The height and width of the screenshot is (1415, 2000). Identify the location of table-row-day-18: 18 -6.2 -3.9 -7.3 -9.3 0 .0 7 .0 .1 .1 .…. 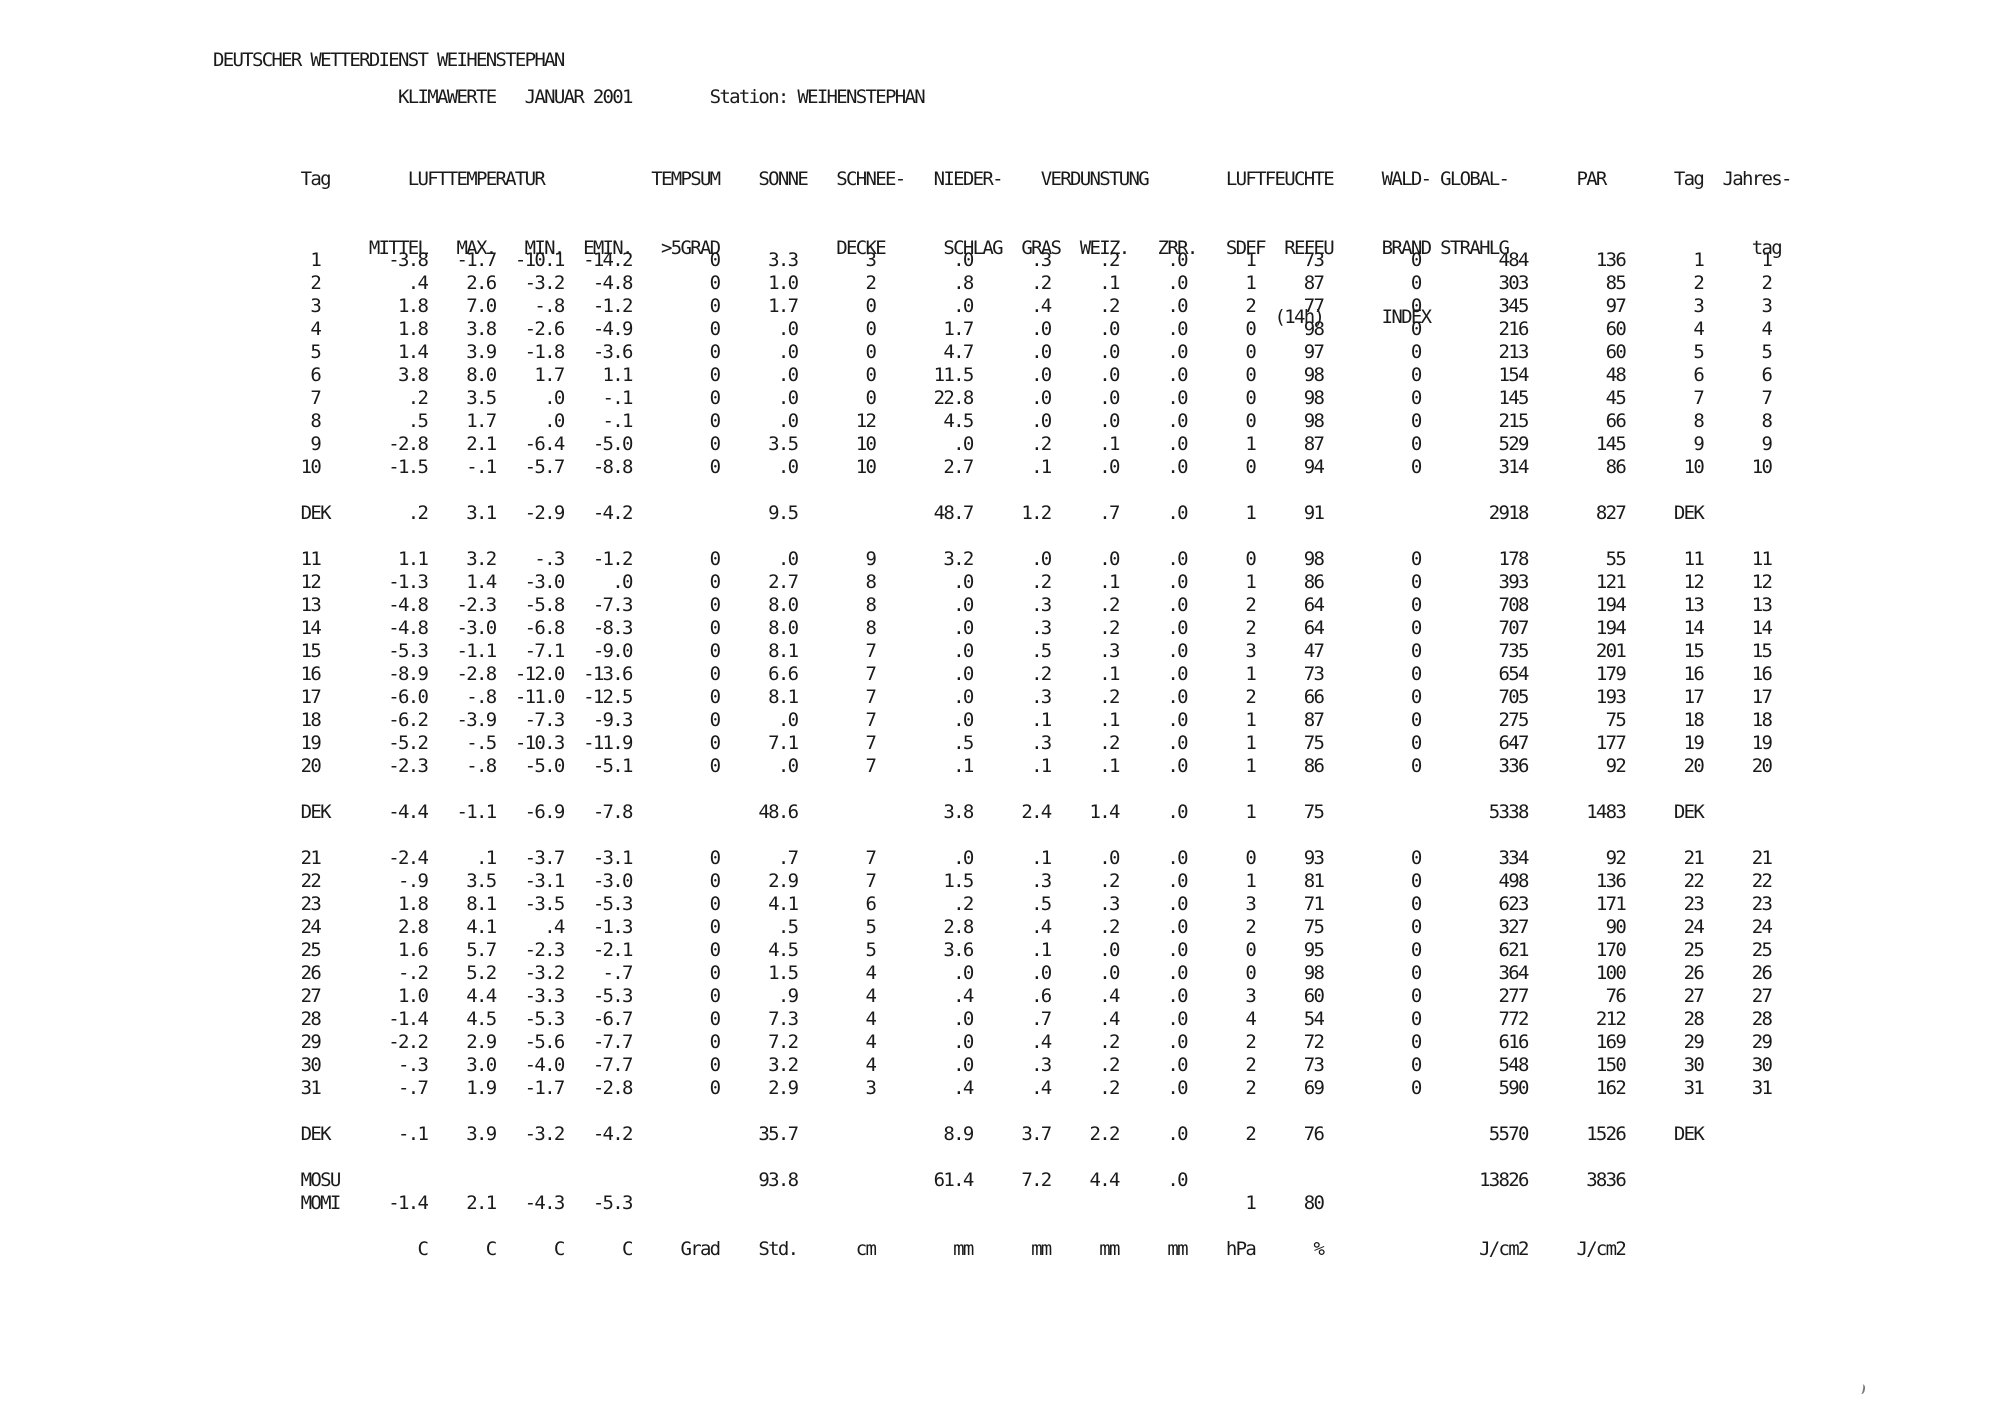
(993, 720).